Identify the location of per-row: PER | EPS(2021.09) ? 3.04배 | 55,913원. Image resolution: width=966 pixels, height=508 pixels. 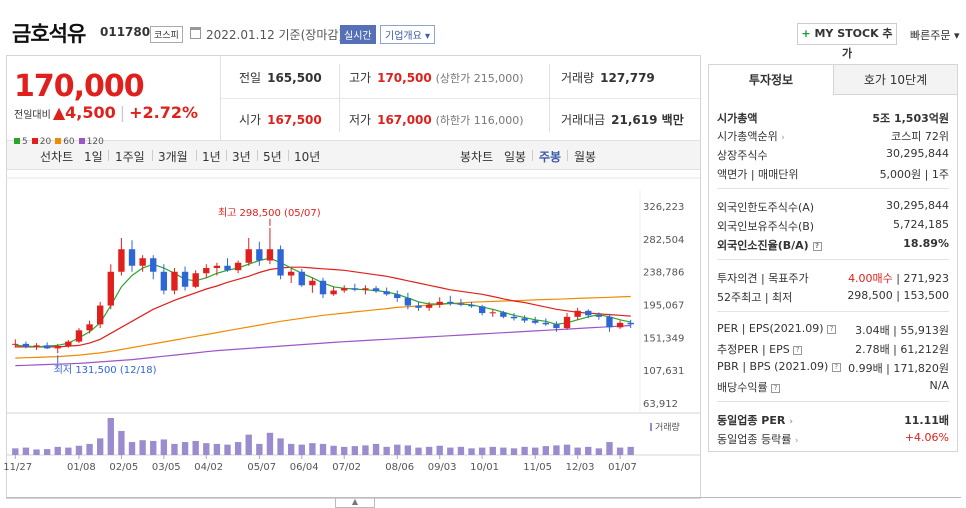
(833, 329).